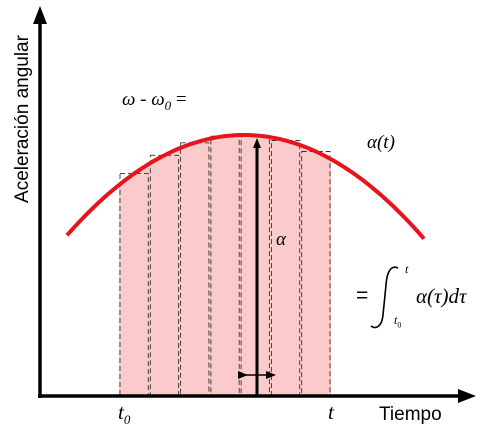 The width and height of the screenshot is (496, 441). I want to click on integral-lower-limit: t0, so click(398, 321).